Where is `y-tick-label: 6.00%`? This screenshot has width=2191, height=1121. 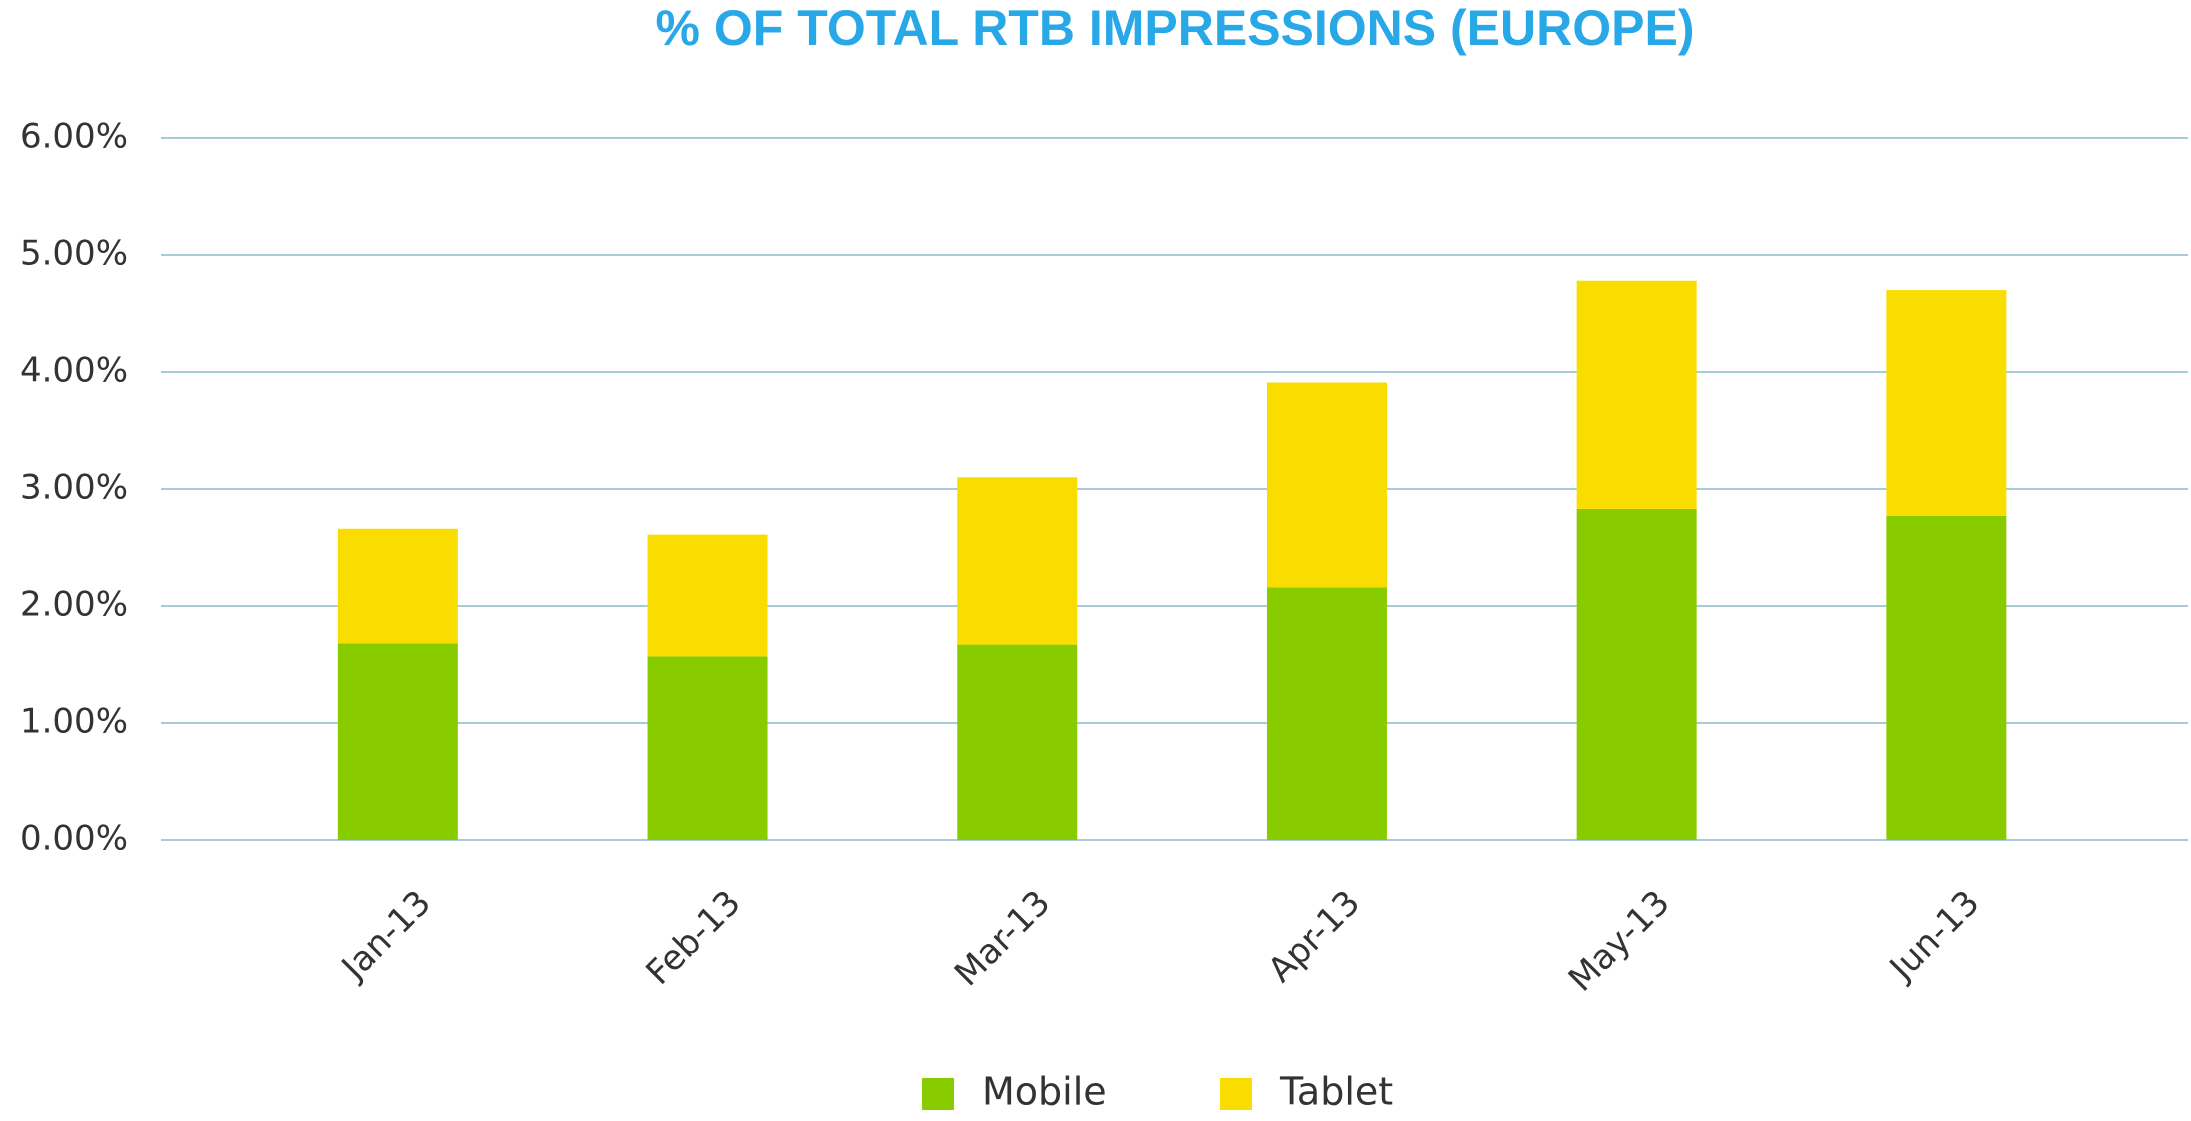 y-tick-label: 6.00% is located at coordinates (74, 137).